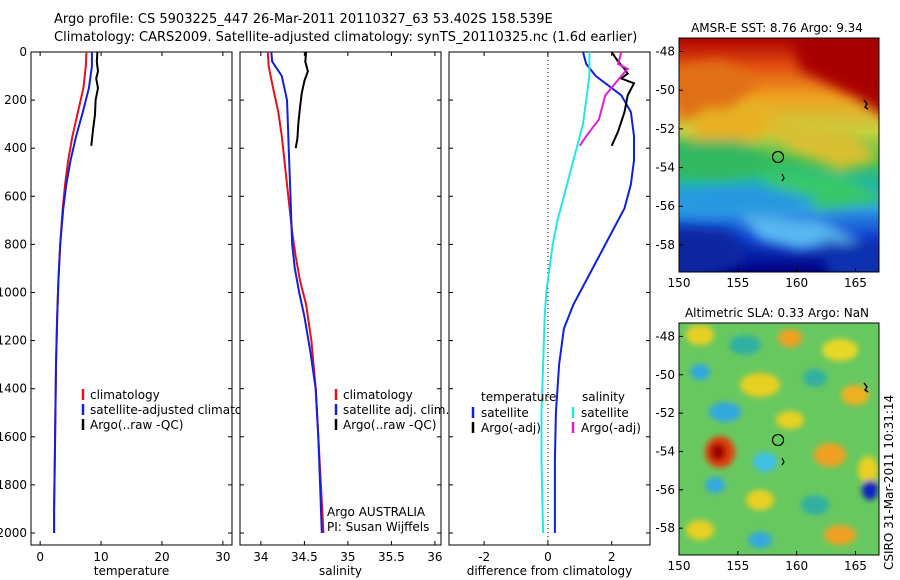 The height and width of the screenshot is (580, 900). Describe the element at coordinates (866, 387) in the screenshot. I see `sla-island-mark` at that location.